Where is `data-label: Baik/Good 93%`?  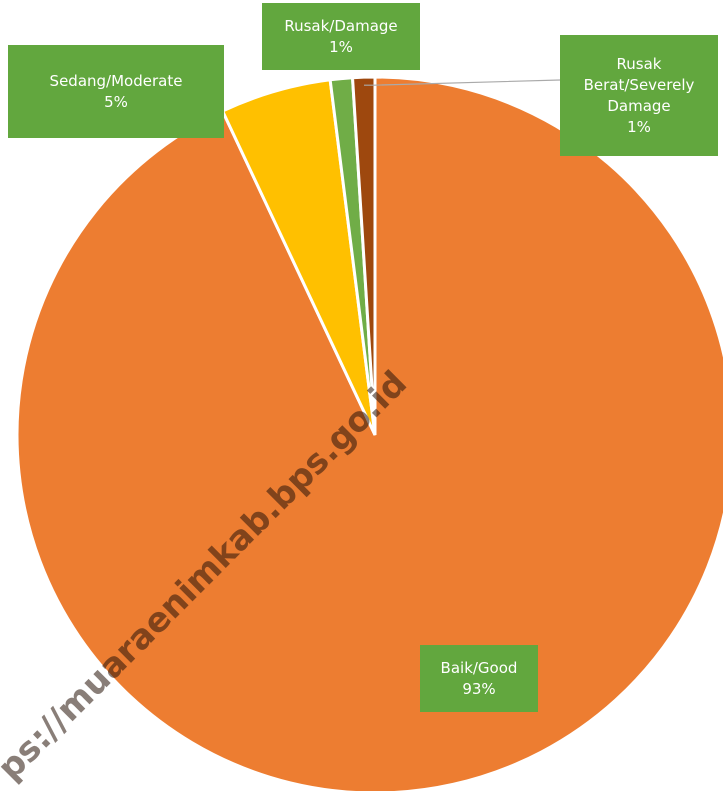
data-label: Baik/Good 93% is located at coordinates (479, 678).